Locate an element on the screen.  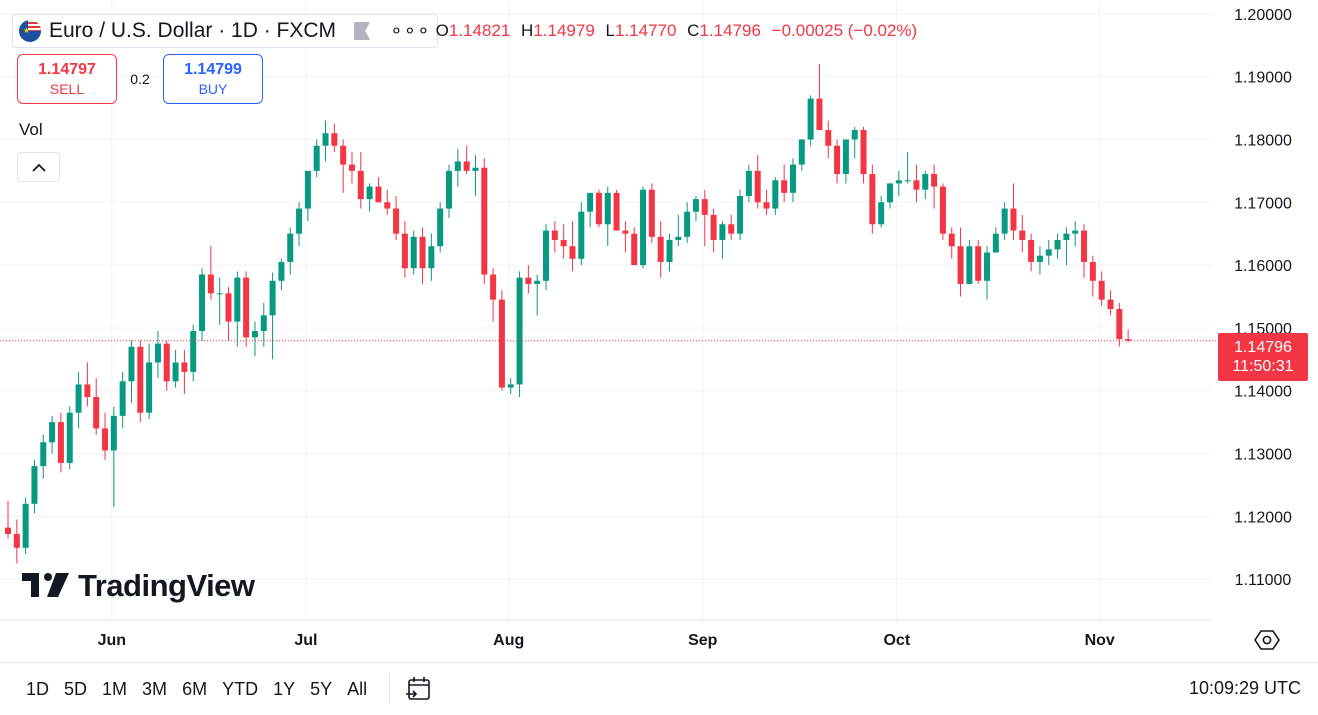
x-tick-label: Sep is located at coordinates (703, 640).